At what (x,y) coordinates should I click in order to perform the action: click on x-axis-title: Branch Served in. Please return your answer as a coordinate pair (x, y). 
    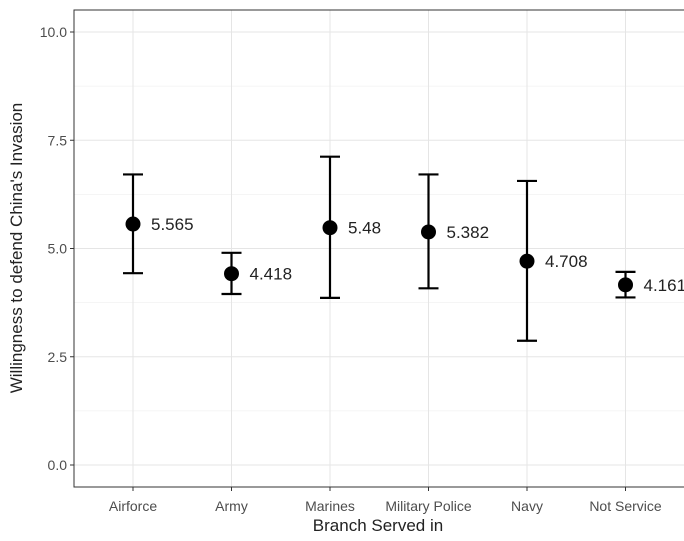
    Looking at the image, I should click on (378, 525).